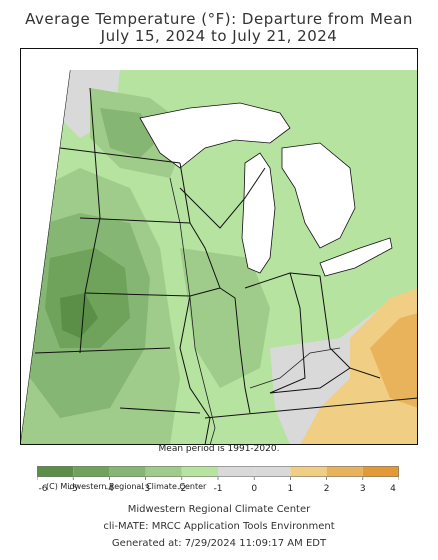 This screenshot has width=438, height=560. Describe the element at coordinates (145, 489) in the screenshot. I see `legend-tick-label: -3` at that location.